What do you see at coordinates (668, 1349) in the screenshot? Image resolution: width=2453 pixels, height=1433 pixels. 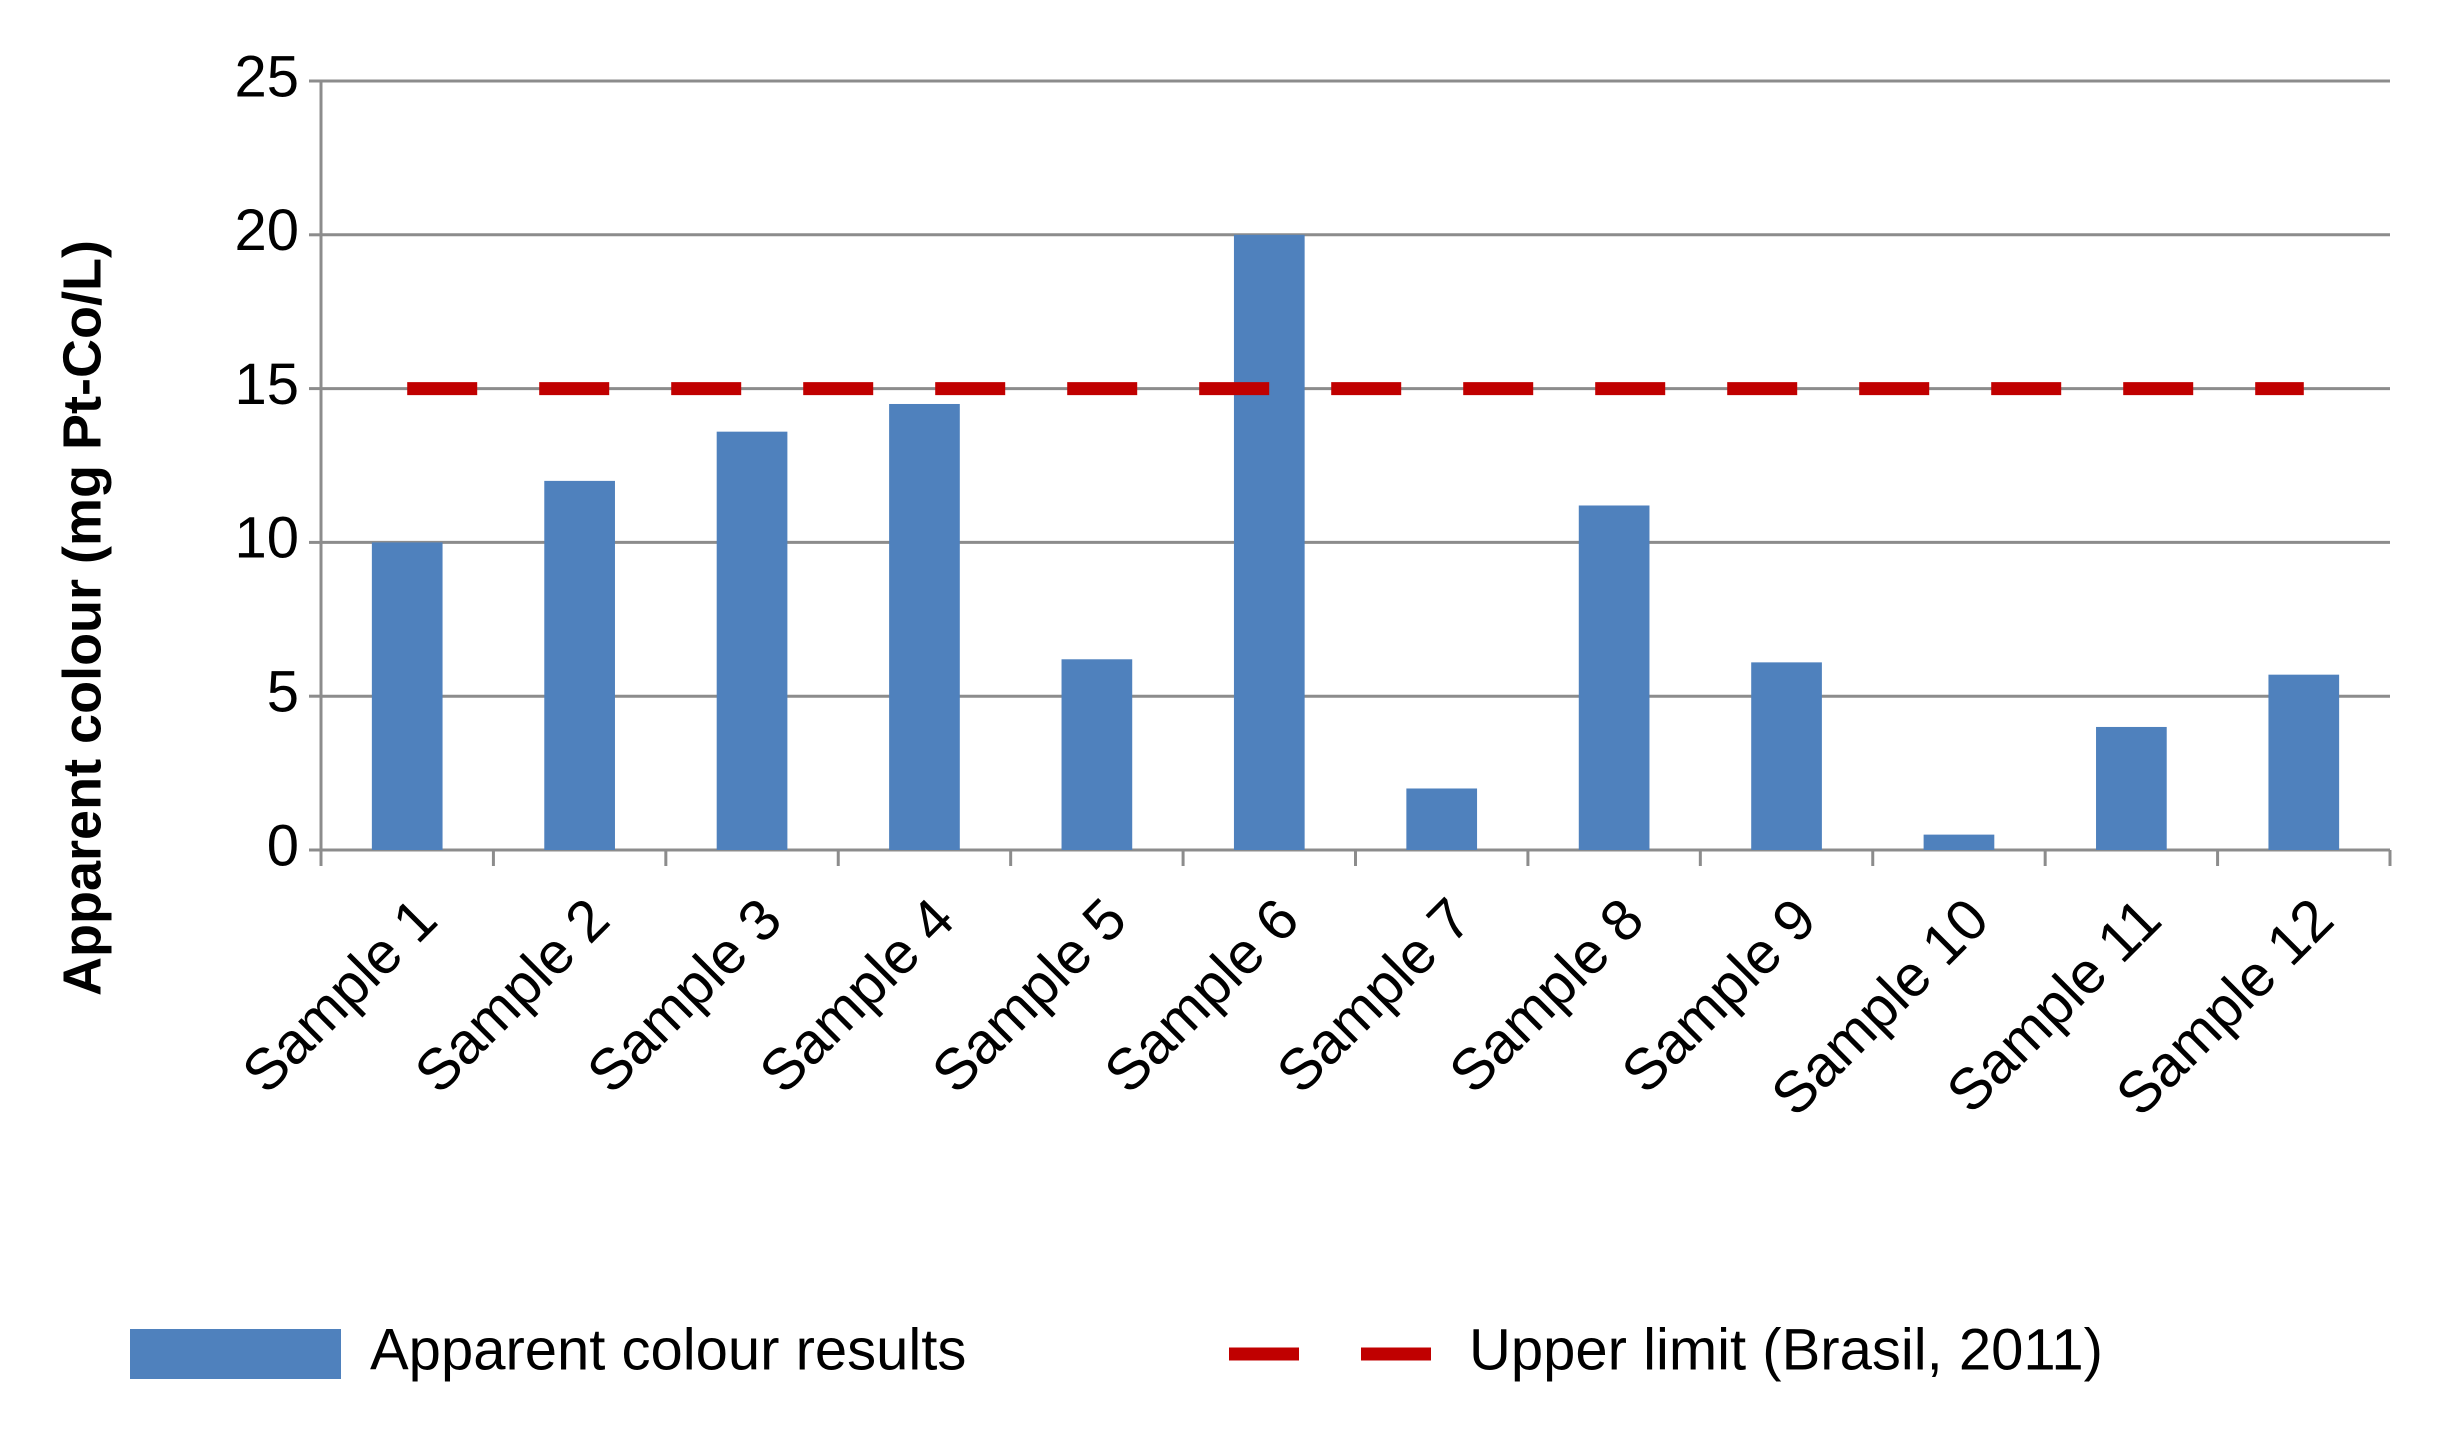 I see `legend-label: Apparent colour results` at bounding box center [668, 1349].